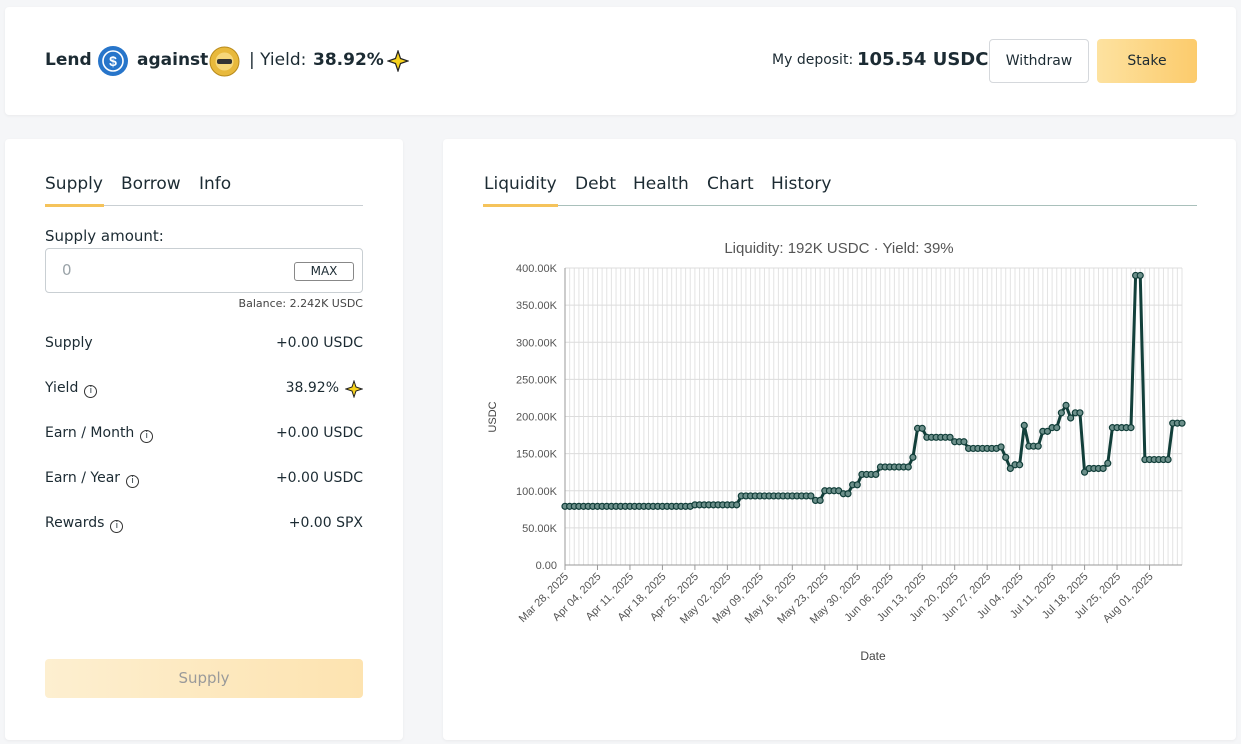  What do you see at coordinates (224, 61) in the screenshot?
I see `collateral-icon` at bounding box center [224, 61].